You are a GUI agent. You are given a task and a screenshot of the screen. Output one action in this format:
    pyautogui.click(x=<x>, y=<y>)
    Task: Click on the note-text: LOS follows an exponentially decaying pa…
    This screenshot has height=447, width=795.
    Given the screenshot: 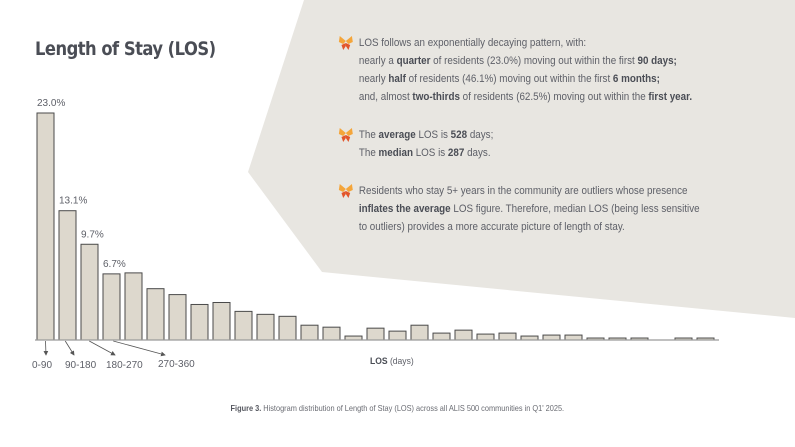 What is the action you would take?
    pyautogui.click(x=472, y=43)
    